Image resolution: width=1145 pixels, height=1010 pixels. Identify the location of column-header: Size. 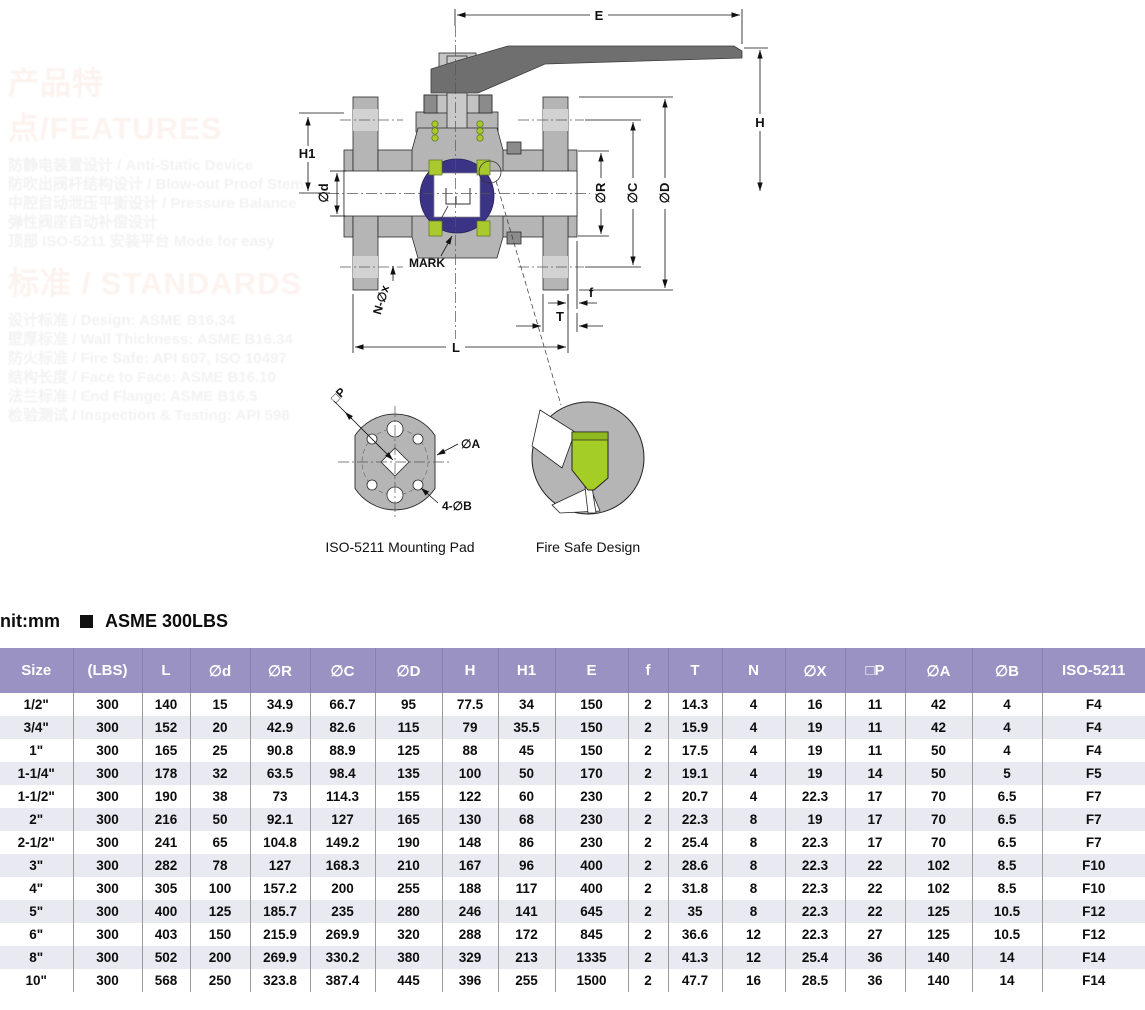
(37, 670).